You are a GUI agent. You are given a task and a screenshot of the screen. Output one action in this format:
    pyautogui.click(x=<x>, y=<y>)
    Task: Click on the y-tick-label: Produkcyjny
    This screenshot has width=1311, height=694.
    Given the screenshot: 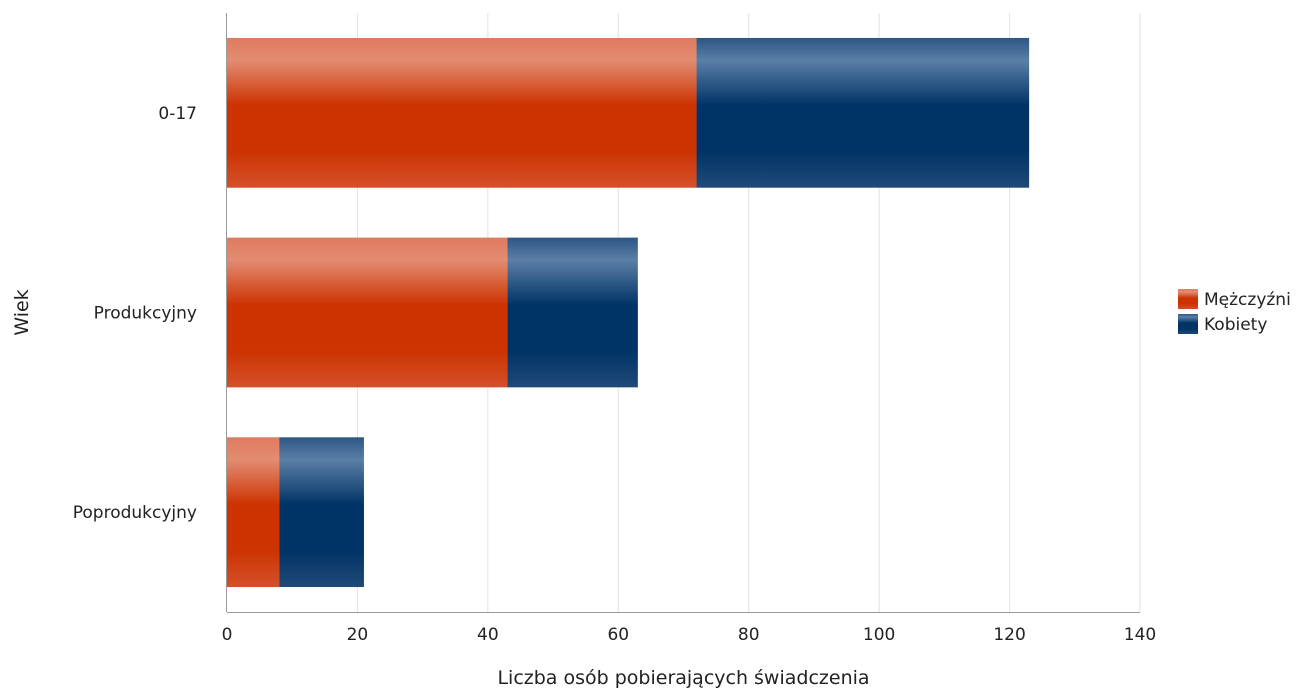 What is the action you would take?
    pyautogui.click(x=145, y=314)
    